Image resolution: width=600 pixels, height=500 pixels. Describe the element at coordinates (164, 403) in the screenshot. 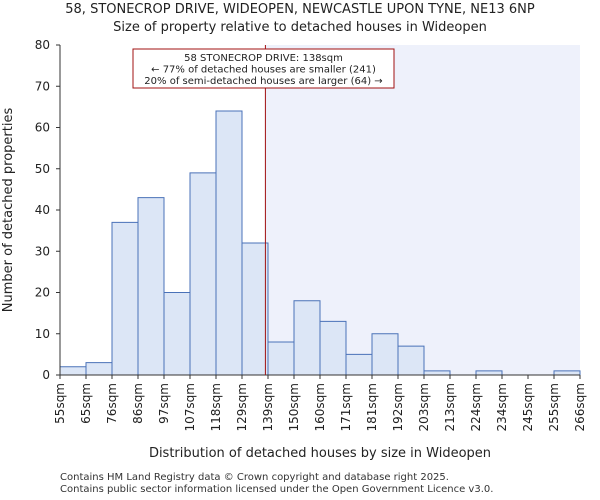

I see `x-tick-label: 97sqm` at that location.